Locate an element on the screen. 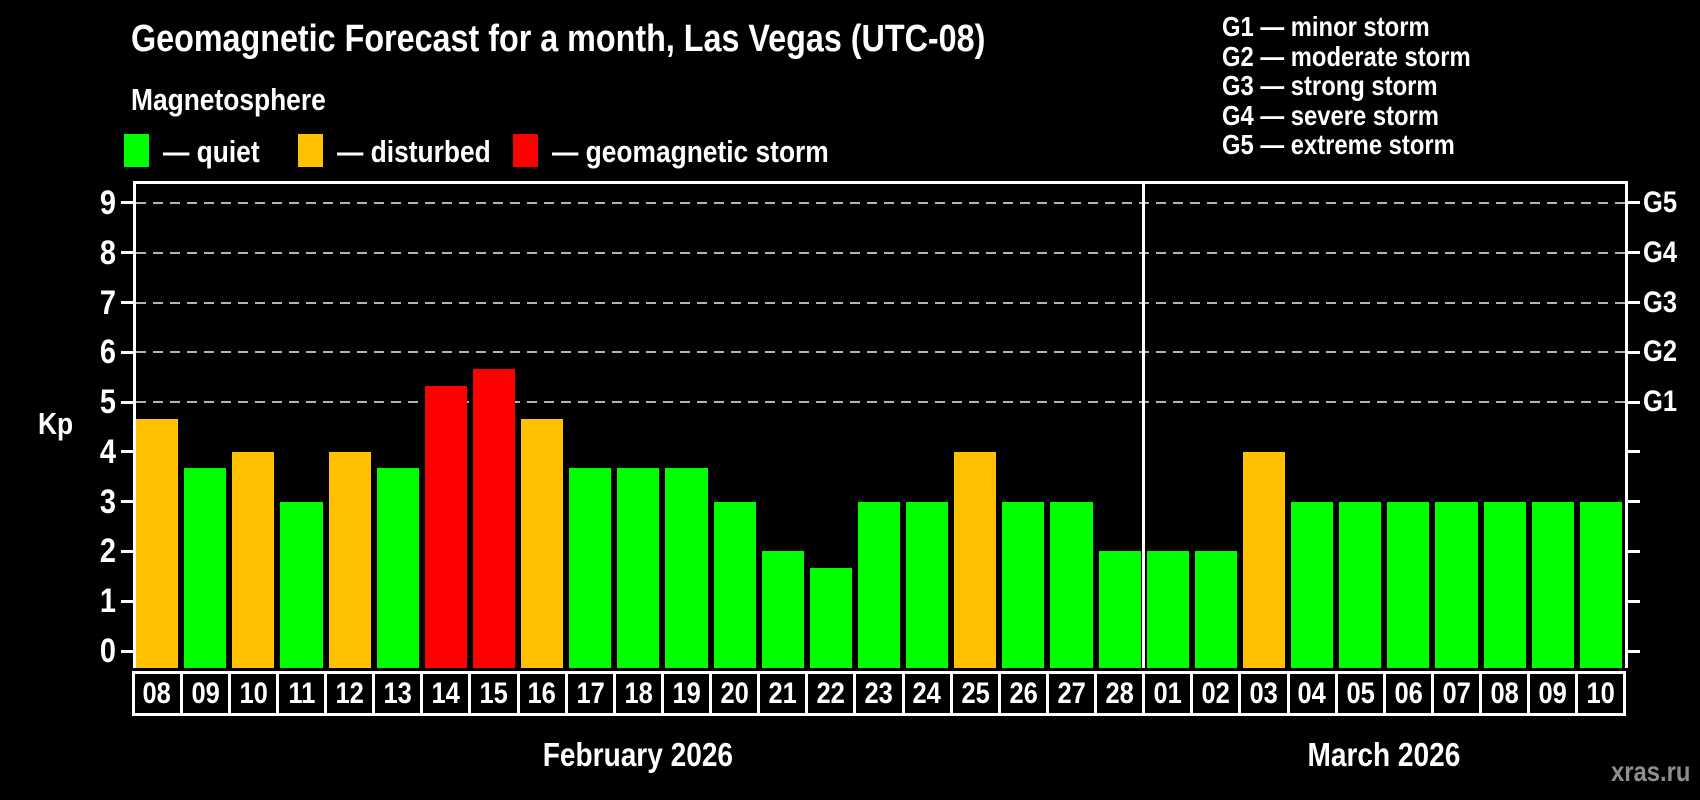  date-cell-text: 12 is located at coordinates (349, 693).